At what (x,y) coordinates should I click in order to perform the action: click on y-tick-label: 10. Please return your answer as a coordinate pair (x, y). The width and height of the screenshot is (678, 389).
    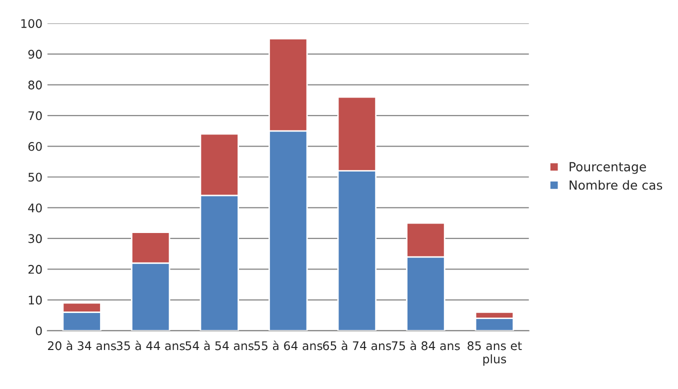
    Looking at the image, I should click on (35, 300).